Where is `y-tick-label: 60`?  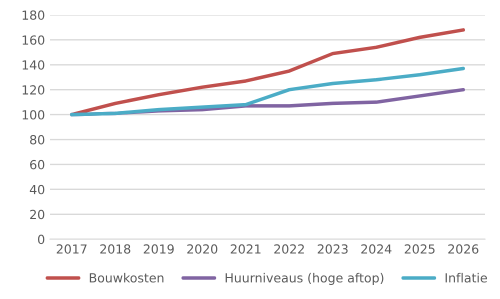
y-tick-label: 60 is located at coordinates (37, 165).